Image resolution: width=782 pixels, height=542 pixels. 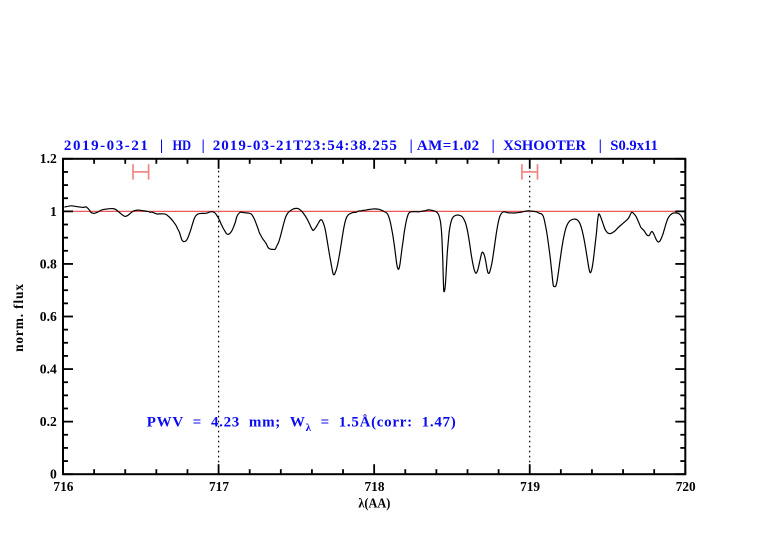 I want to click on svg-text:PWV = 4.23 mm; Wλ = 1.5Å: PWV = 4.23 mm; Wλ = 1.5Å(corr: 1.47), so click(x=302, y=425).